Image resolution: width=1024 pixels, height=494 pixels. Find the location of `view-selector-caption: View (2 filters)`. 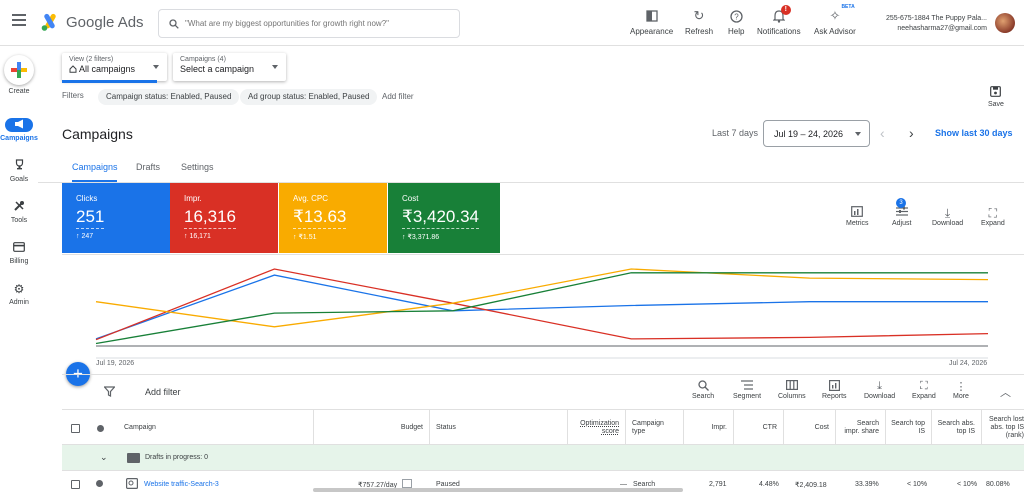

view-selector-caption: View (2 filters) is located at coordinates (91, 59).